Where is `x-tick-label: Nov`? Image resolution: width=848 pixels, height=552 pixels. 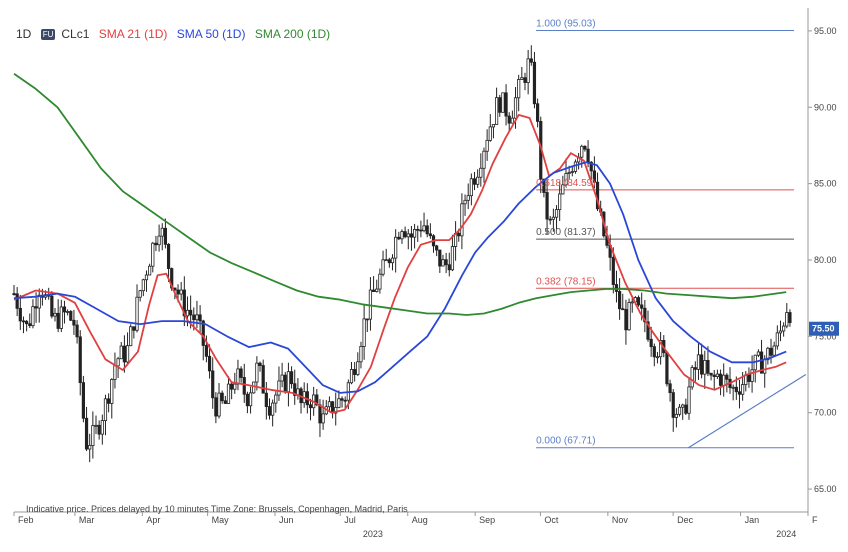 x-tick-label: Nov is located at coordinates (620, 520).